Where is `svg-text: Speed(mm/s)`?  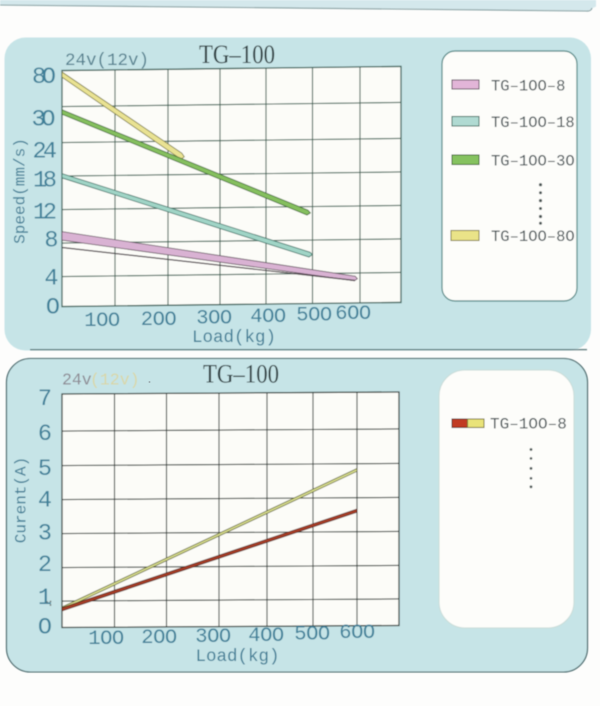
svg-text: Speed(mm/s) is located at coordinates (21, 191).